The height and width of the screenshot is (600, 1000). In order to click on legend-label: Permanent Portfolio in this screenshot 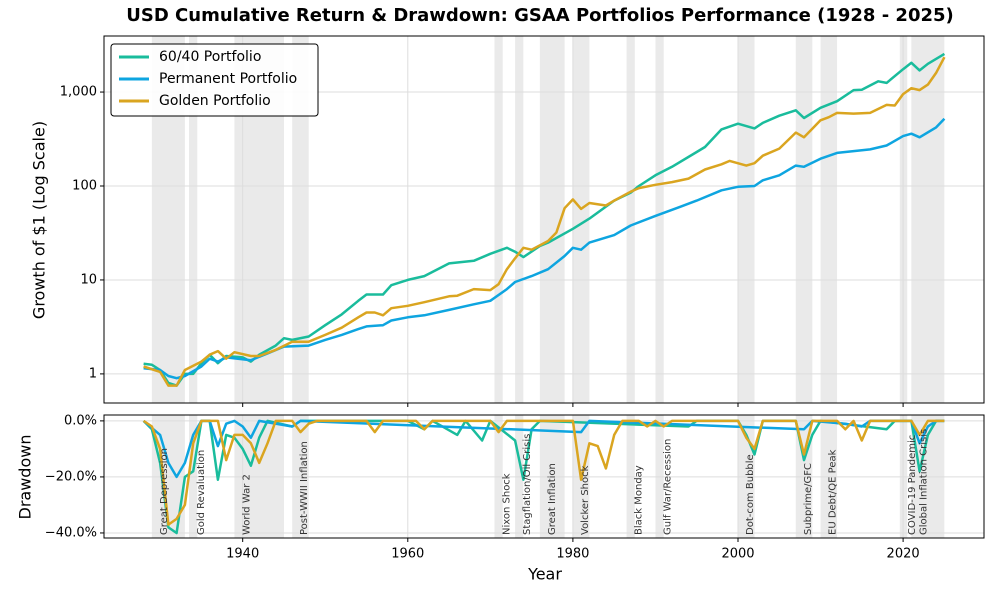, I will do `click(228, 79)`.